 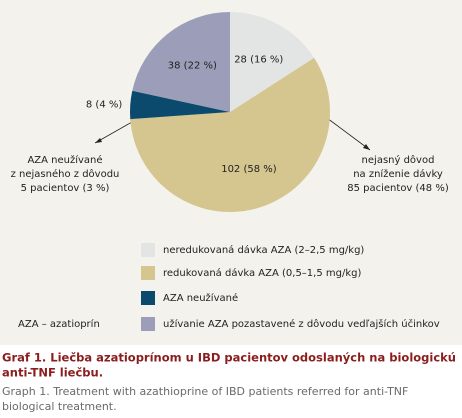 I want to click on note: AZA – azatioprín, so click(x=59, y=324).